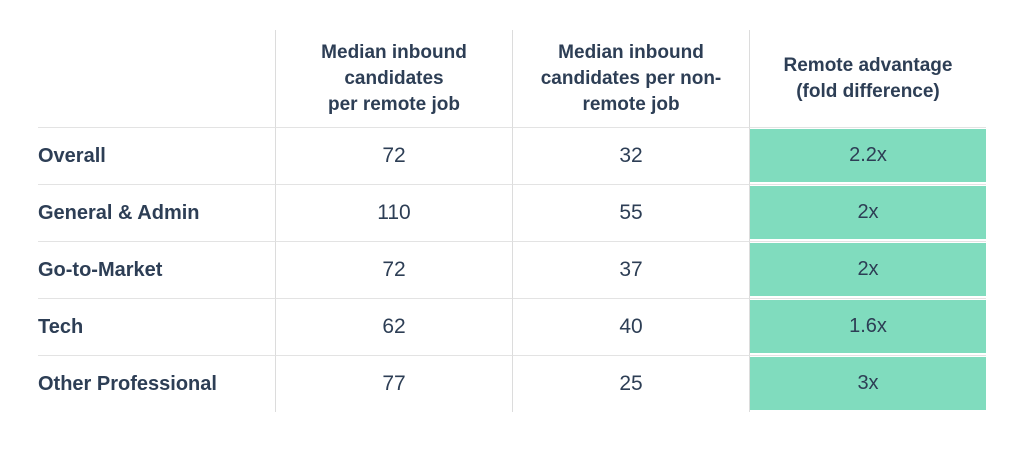 The image size is (1024, 453). I want to click on value-general-admin-advantage: 2x, so click(867, 212).